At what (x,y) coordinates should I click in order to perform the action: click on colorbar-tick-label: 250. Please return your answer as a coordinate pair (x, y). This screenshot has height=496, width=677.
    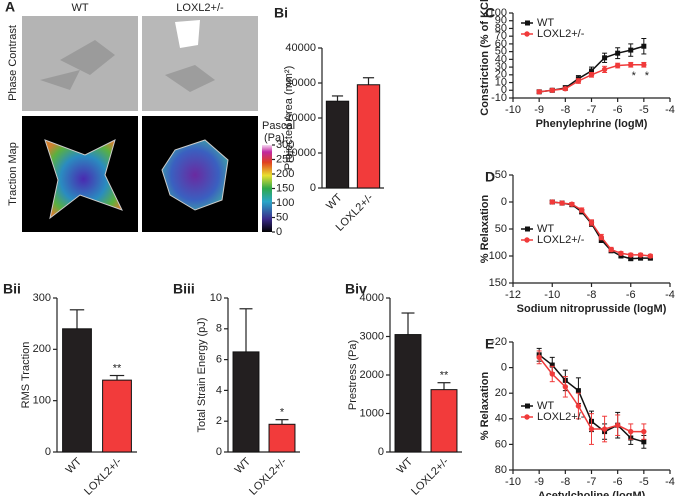
    Looking at the image, I should click on (285, 159).